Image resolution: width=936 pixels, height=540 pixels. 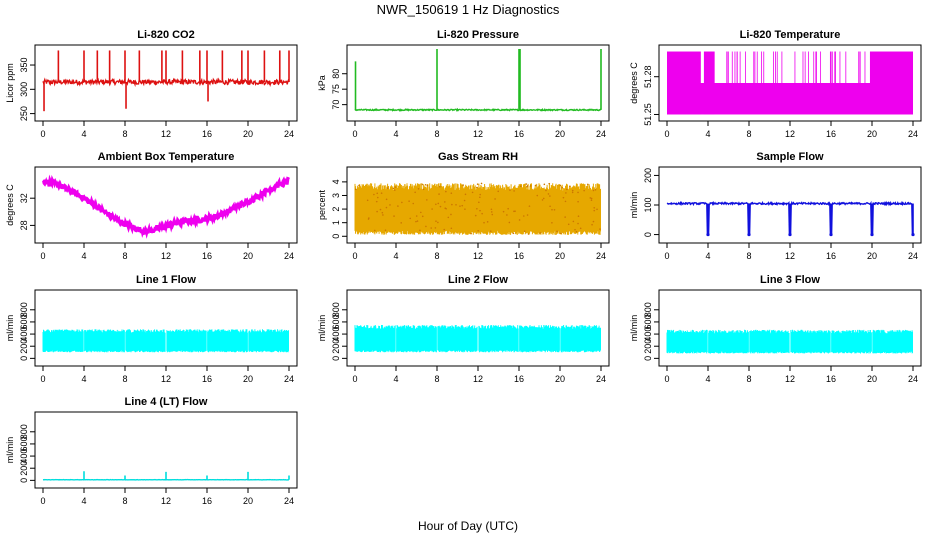 I want to click on x-tick-label: 16, so click(x=519, y=256).